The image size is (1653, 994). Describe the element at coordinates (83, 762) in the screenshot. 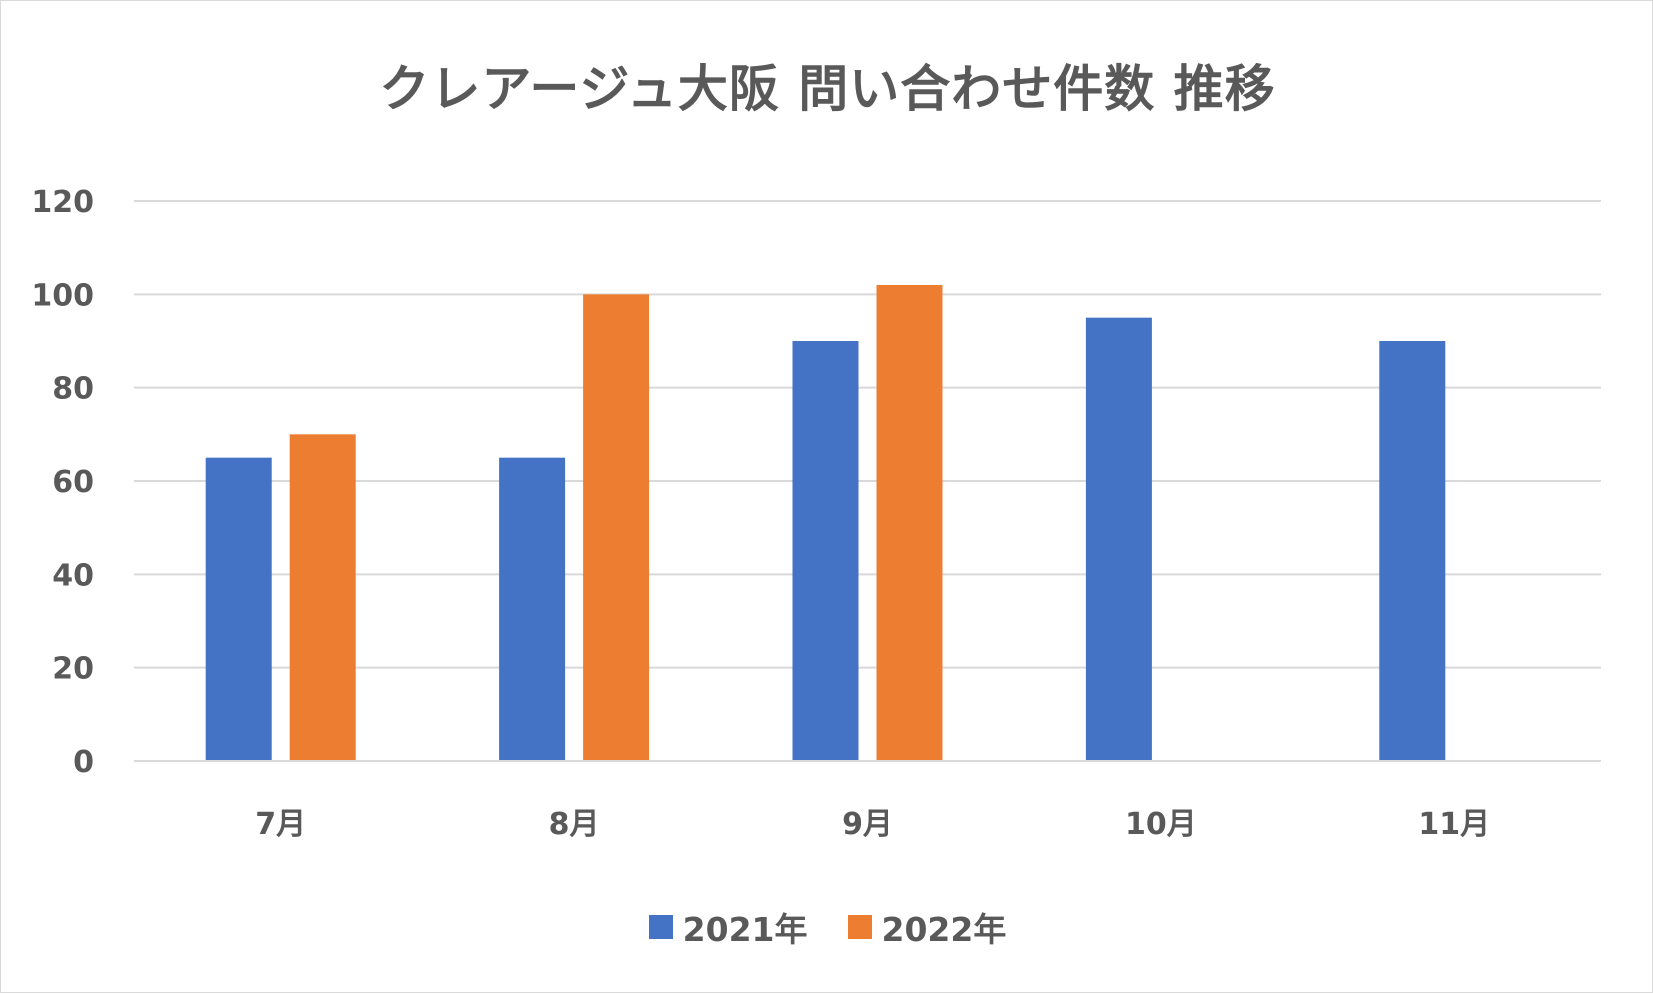

I see `y-tick-label: 0` at that location.